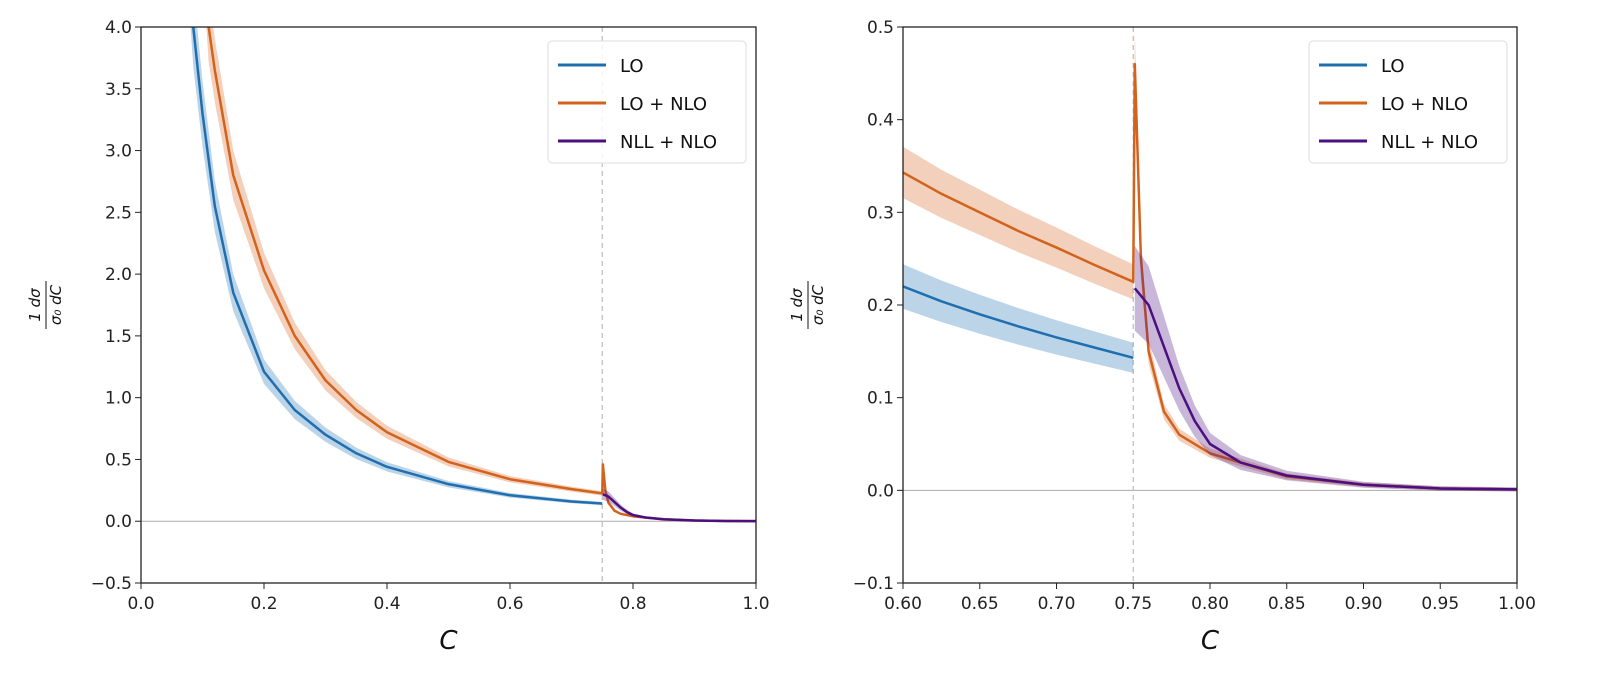 The width and height of the screenshot is (1600, 676). Describe the element at coordinates (1133, 604) in the screenshot. I see `x-tick-label: 0.75` at that location.